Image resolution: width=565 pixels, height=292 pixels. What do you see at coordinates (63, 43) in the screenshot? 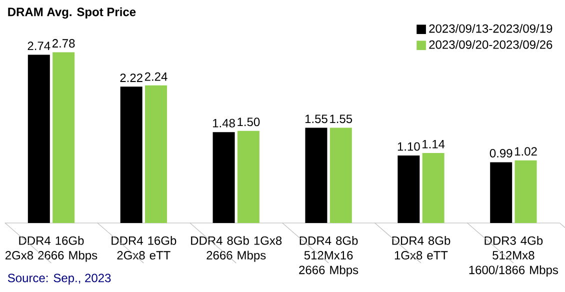
I see `data-label: 2.78` at bounding box center [63, 43].